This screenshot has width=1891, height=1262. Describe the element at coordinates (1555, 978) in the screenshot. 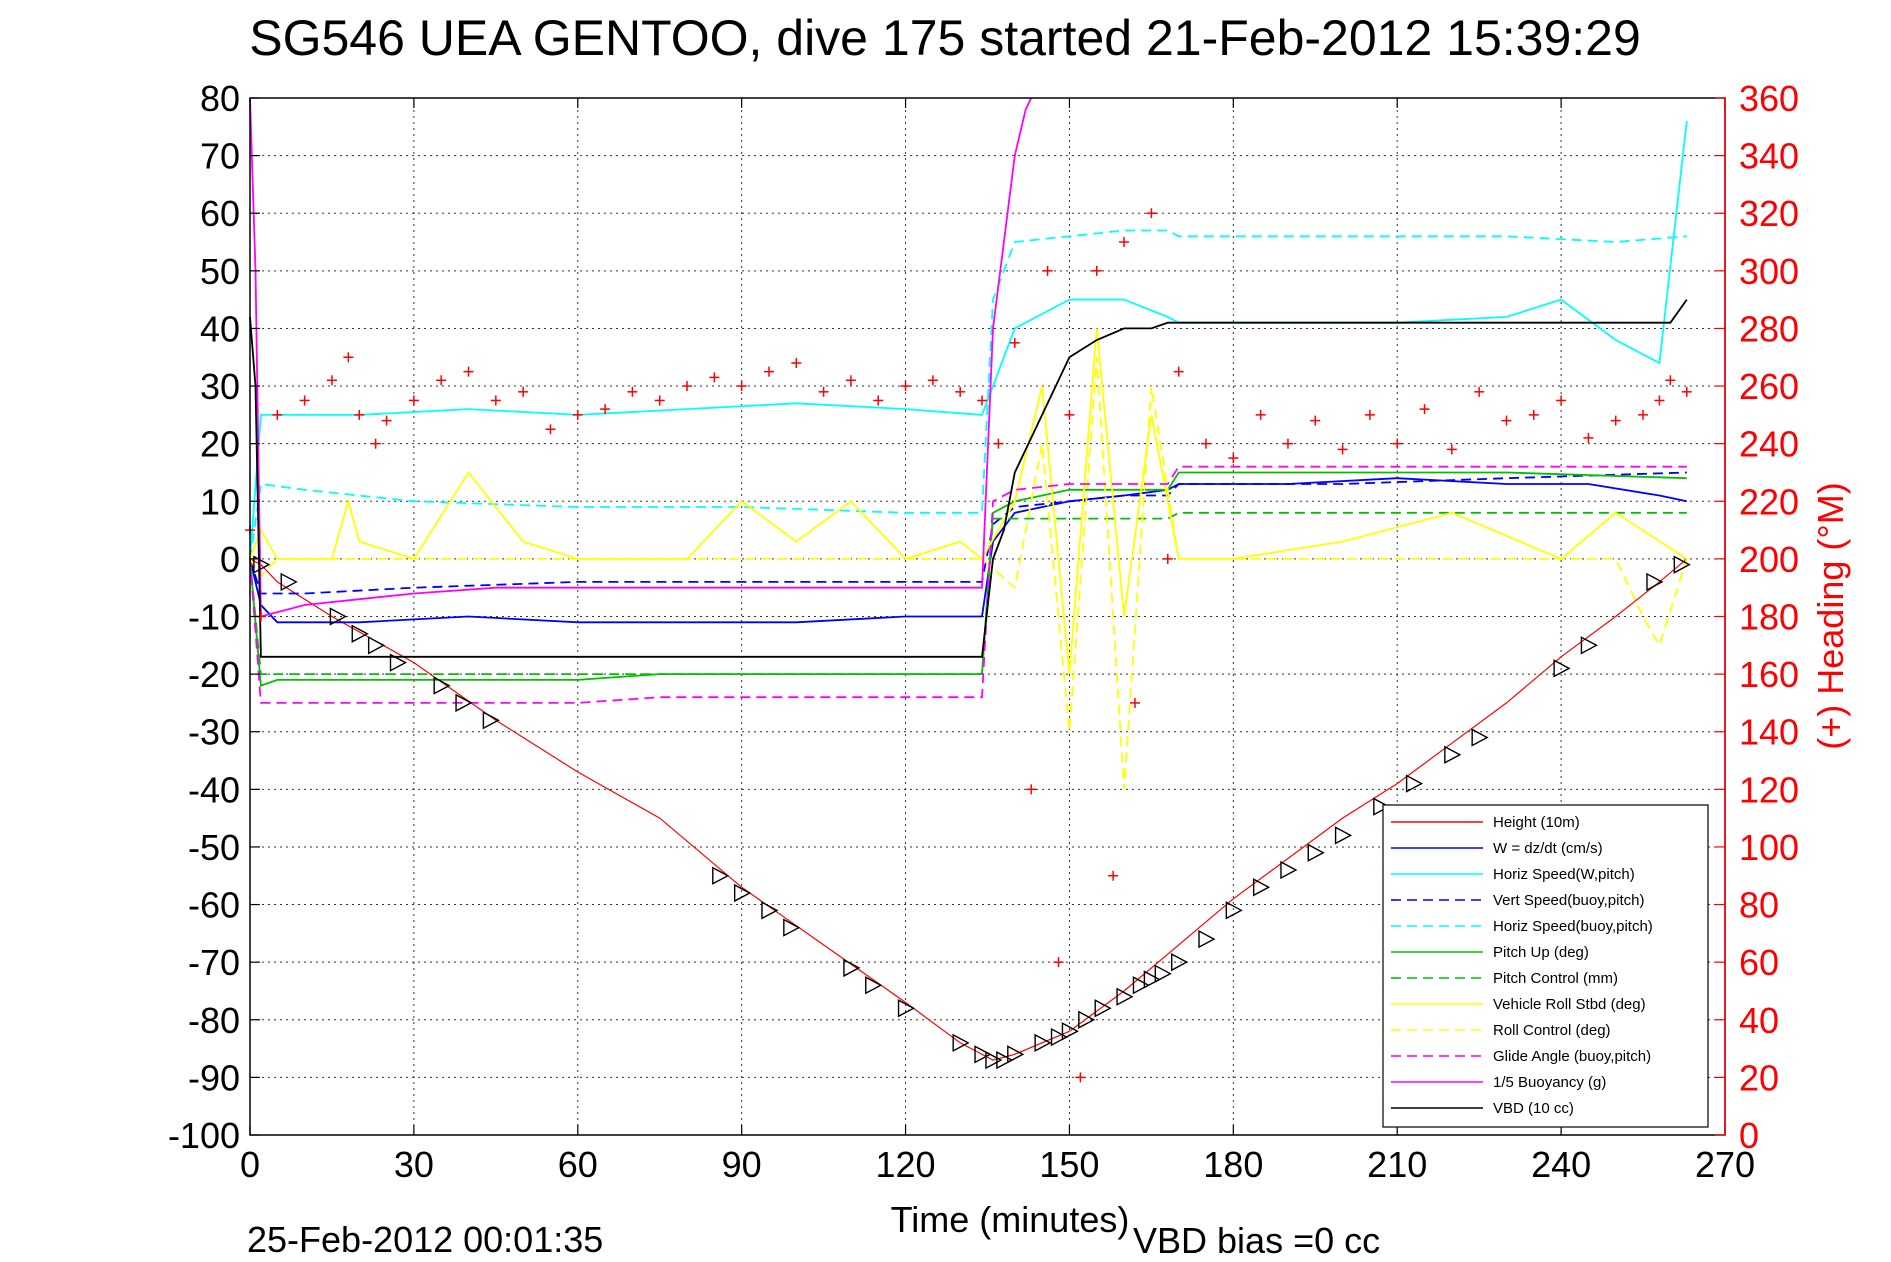

I see `legend-entry: Pitch Control (mm)` at that location.